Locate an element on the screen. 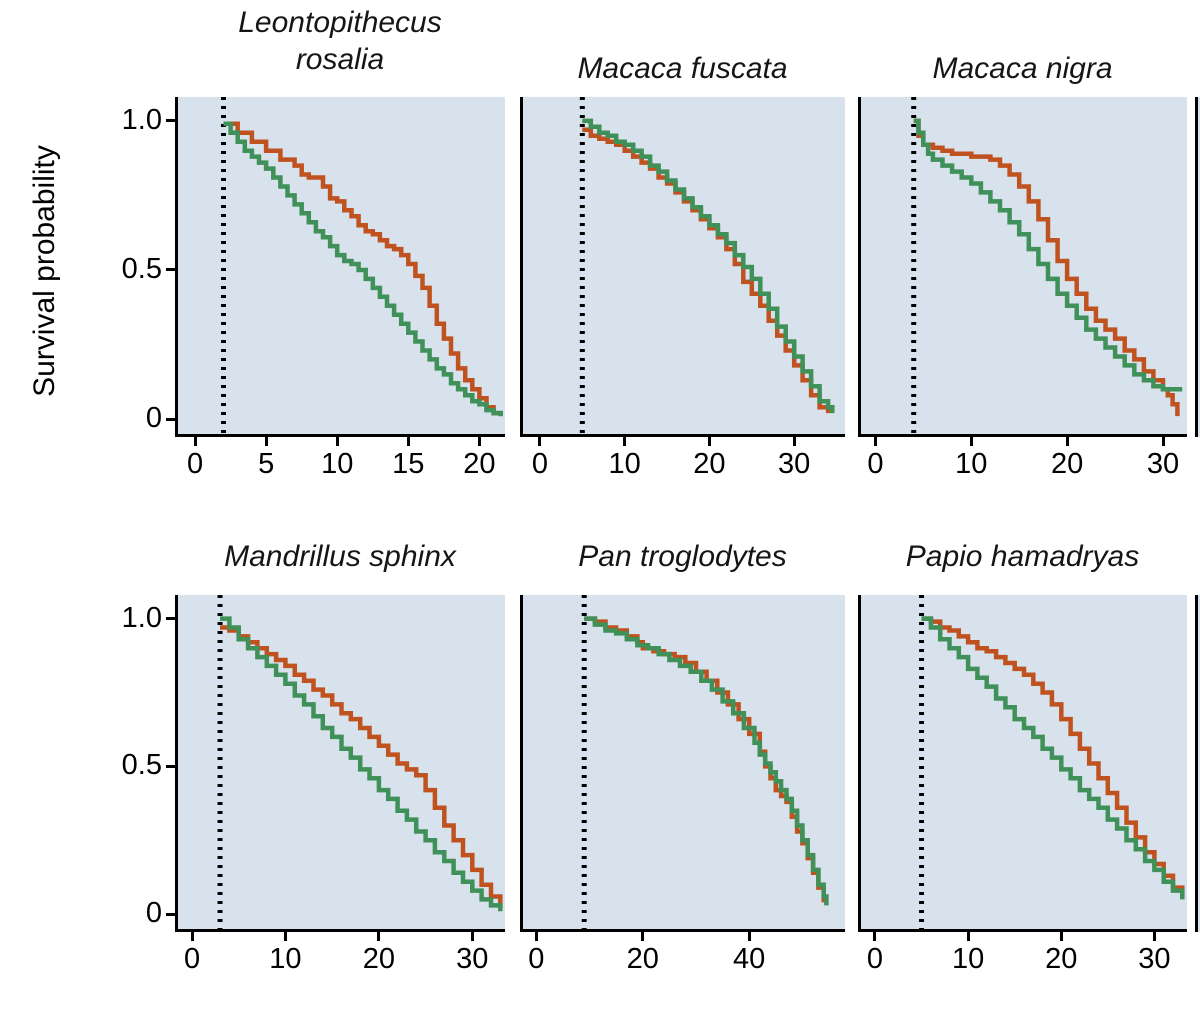 The width and height of the screenshot is (1200, 1020). panel-macaca-nigra: 0 10 20 30 is located at coordinates (1022, 288).